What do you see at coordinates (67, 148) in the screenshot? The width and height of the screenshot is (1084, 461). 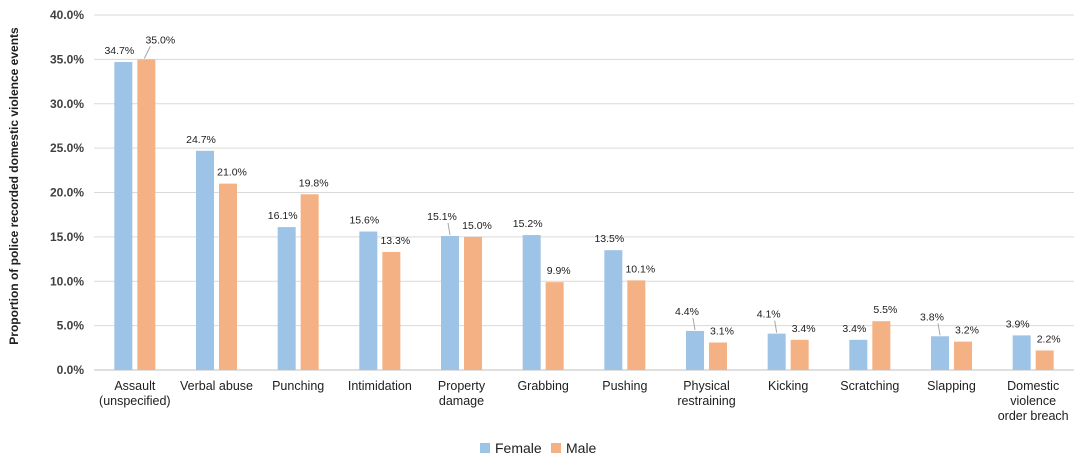 I see `y-tick-label: 25.0%` at bounding box center [67, 148].